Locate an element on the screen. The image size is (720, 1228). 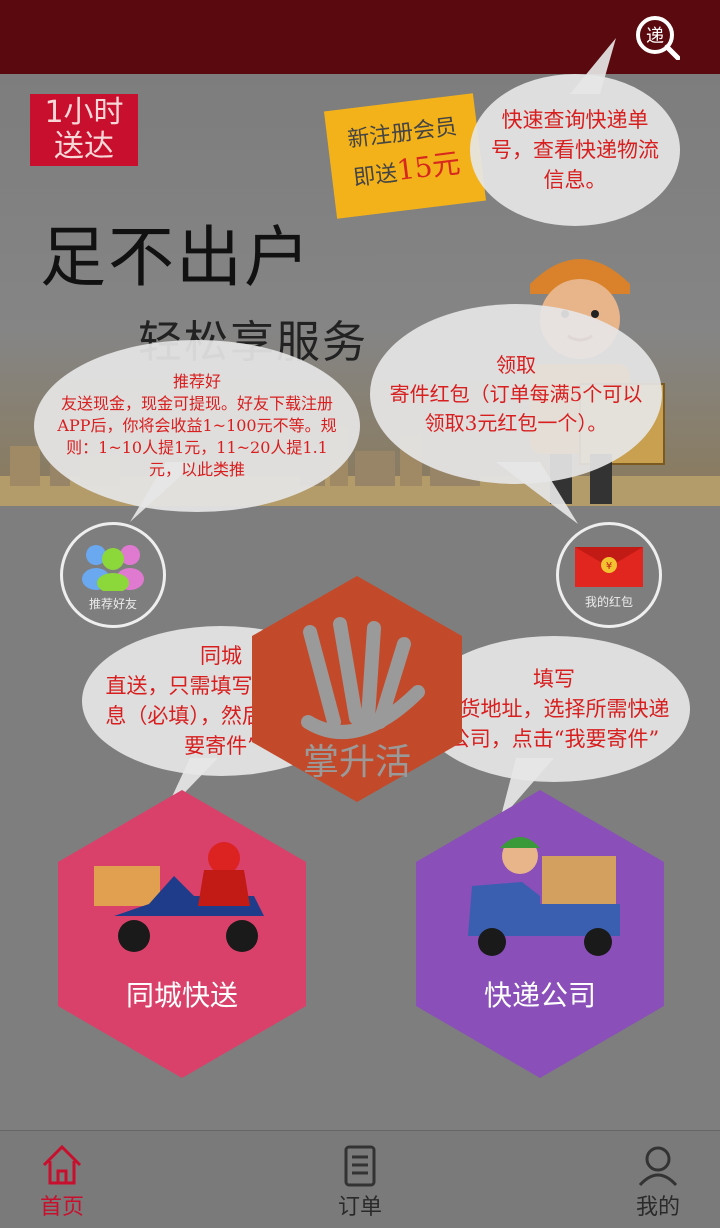
friends-icon is located at coordinates (113, 567).